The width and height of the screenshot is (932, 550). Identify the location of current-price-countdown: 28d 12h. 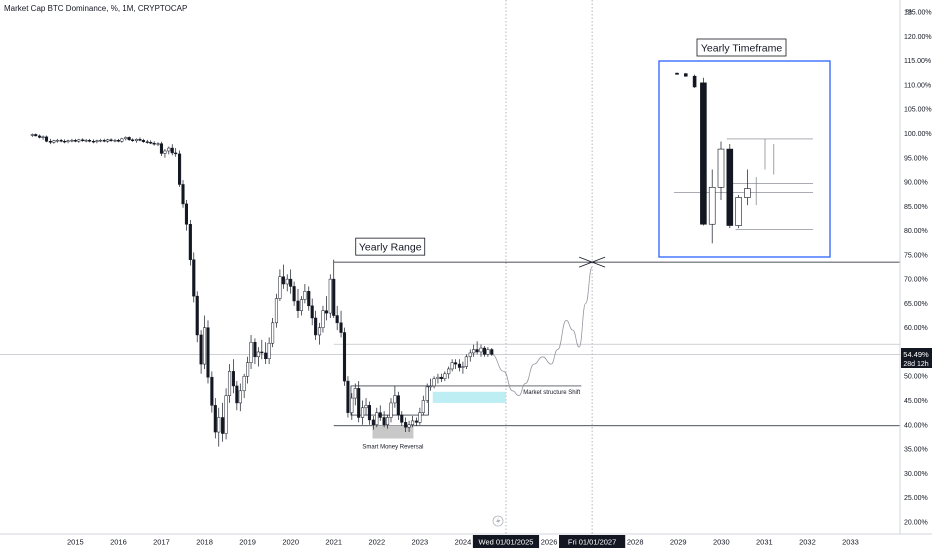
(915, 364).